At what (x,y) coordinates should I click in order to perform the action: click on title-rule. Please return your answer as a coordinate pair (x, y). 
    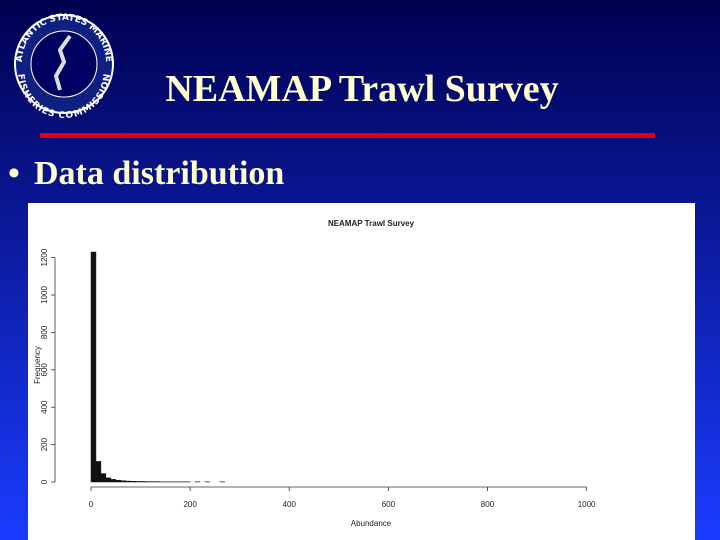
    Looking at the image, I should click on (347, 135).